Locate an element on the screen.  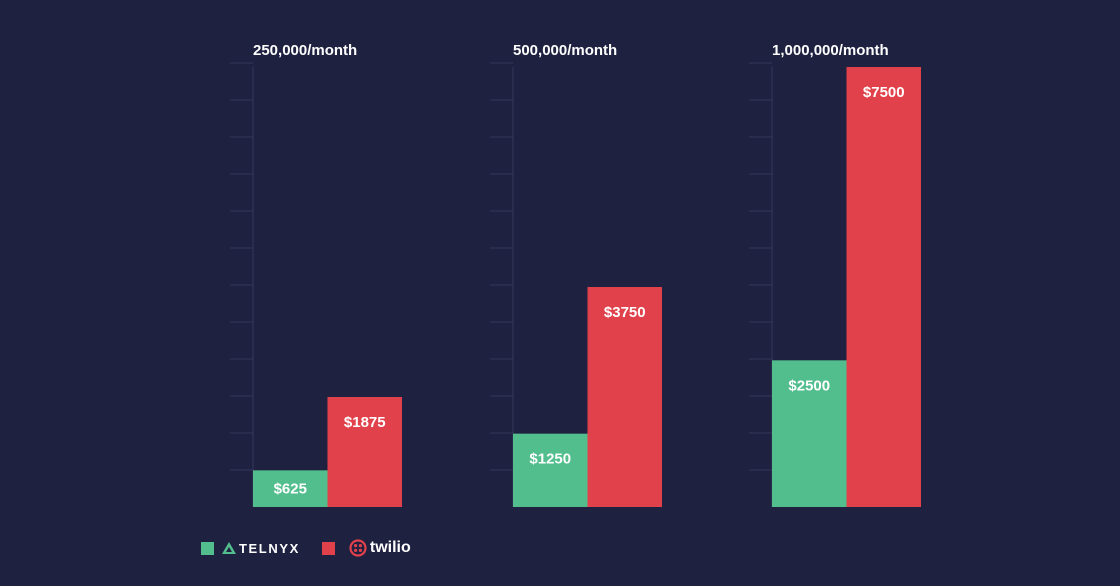
bar-label-twilio-250-000-month: $1875 is located at coordinates (365, 422).